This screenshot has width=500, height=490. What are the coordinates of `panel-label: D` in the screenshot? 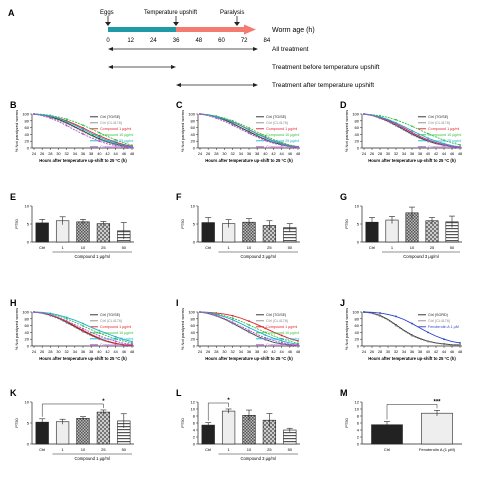 It's located at (343, 105).